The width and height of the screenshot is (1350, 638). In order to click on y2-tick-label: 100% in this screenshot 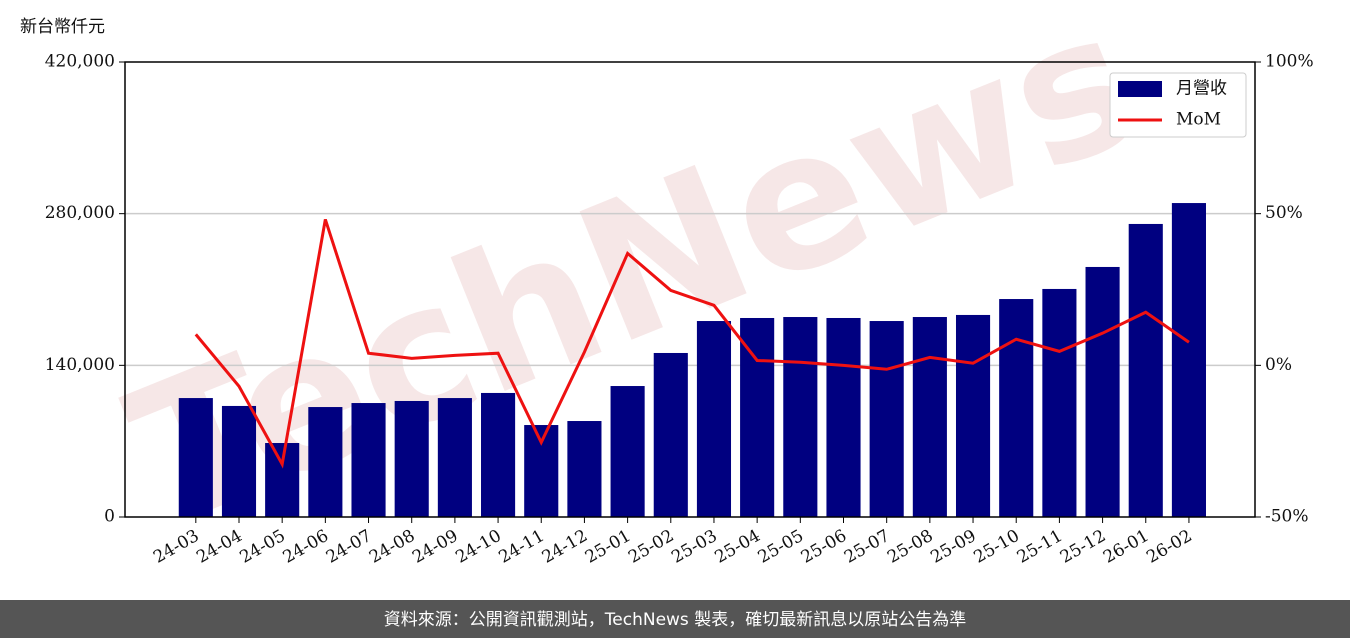, I will do `click(1289, 62)`.